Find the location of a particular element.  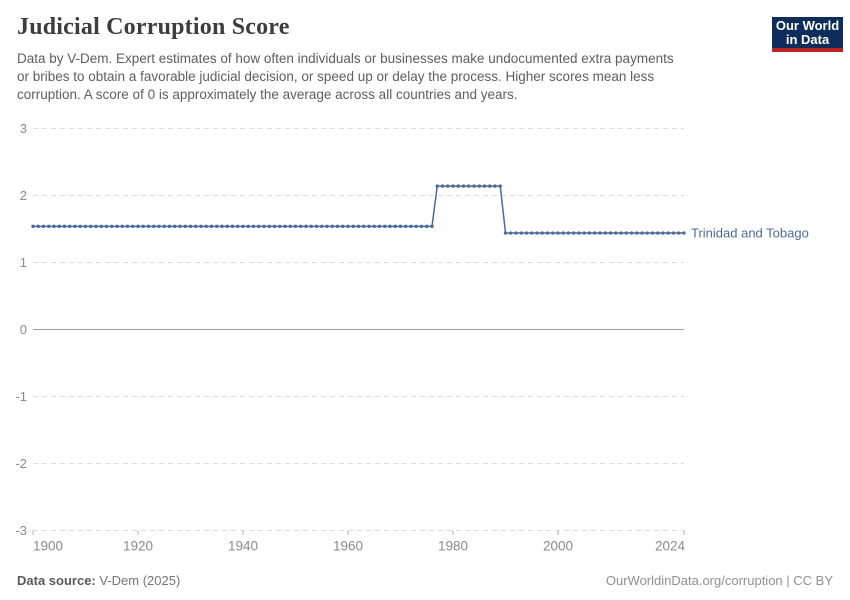

owid-logo-line2: in Data is located at coordinates (807, 39).